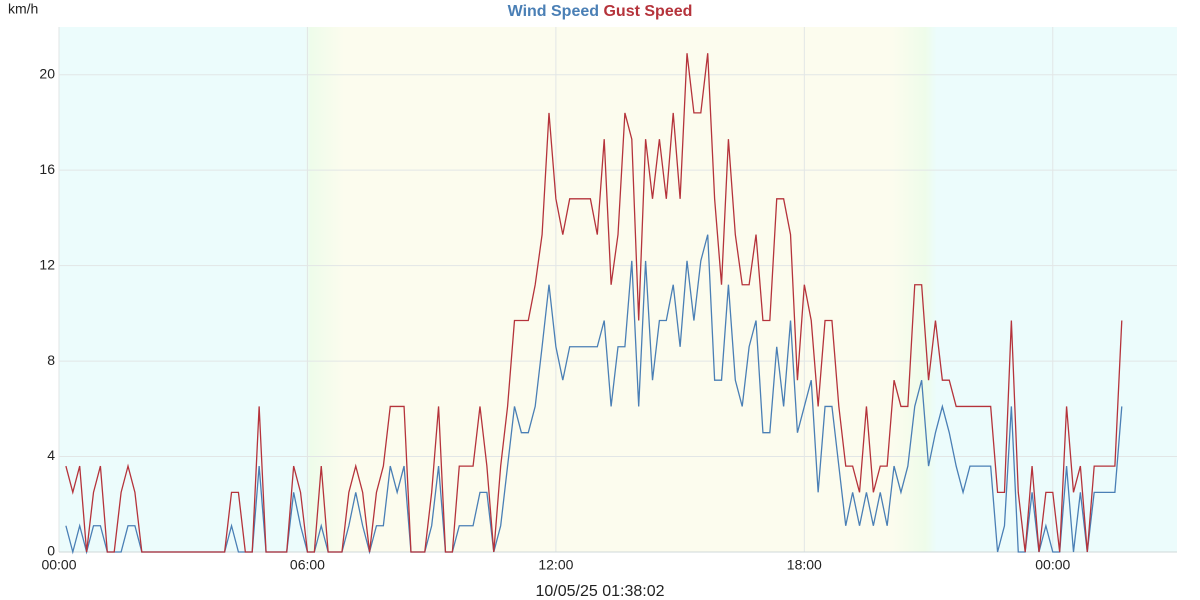 The width and height of the screenshot is (1200, 600). What do you see at coordinates (51, 551) in the screenshot?
I see `y-tick-label: 0` at bounding box center [51, 551].